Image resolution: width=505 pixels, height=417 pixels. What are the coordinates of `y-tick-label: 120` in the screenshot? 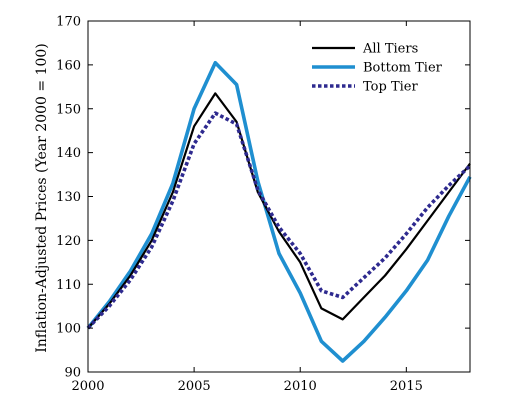 It's located at (68, 241).